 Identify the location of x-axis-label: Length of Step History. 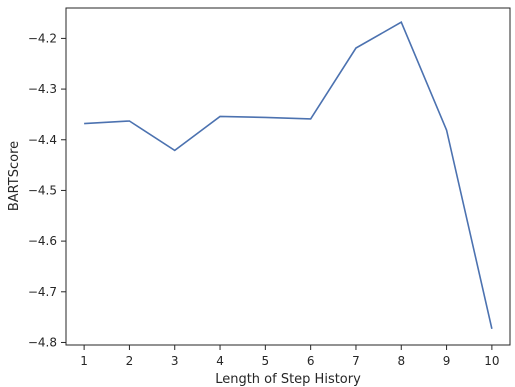
(288, 379).